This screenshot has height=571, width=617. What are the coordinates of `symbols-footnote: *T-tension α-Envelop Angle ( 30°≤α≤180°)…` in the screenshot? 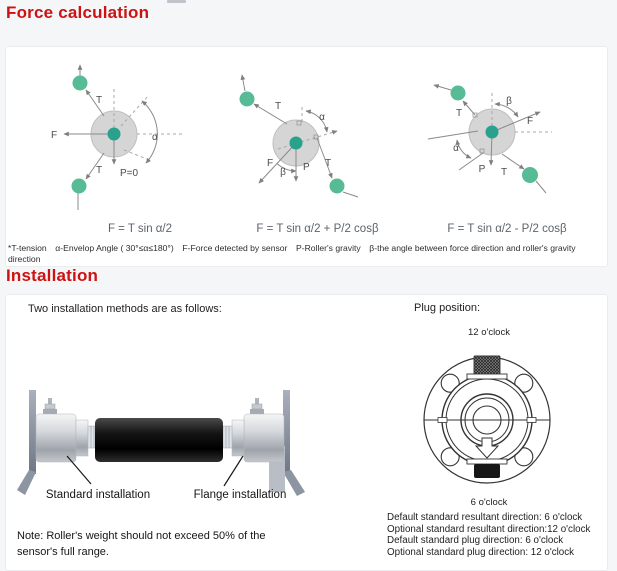 It's located at (292, 253).